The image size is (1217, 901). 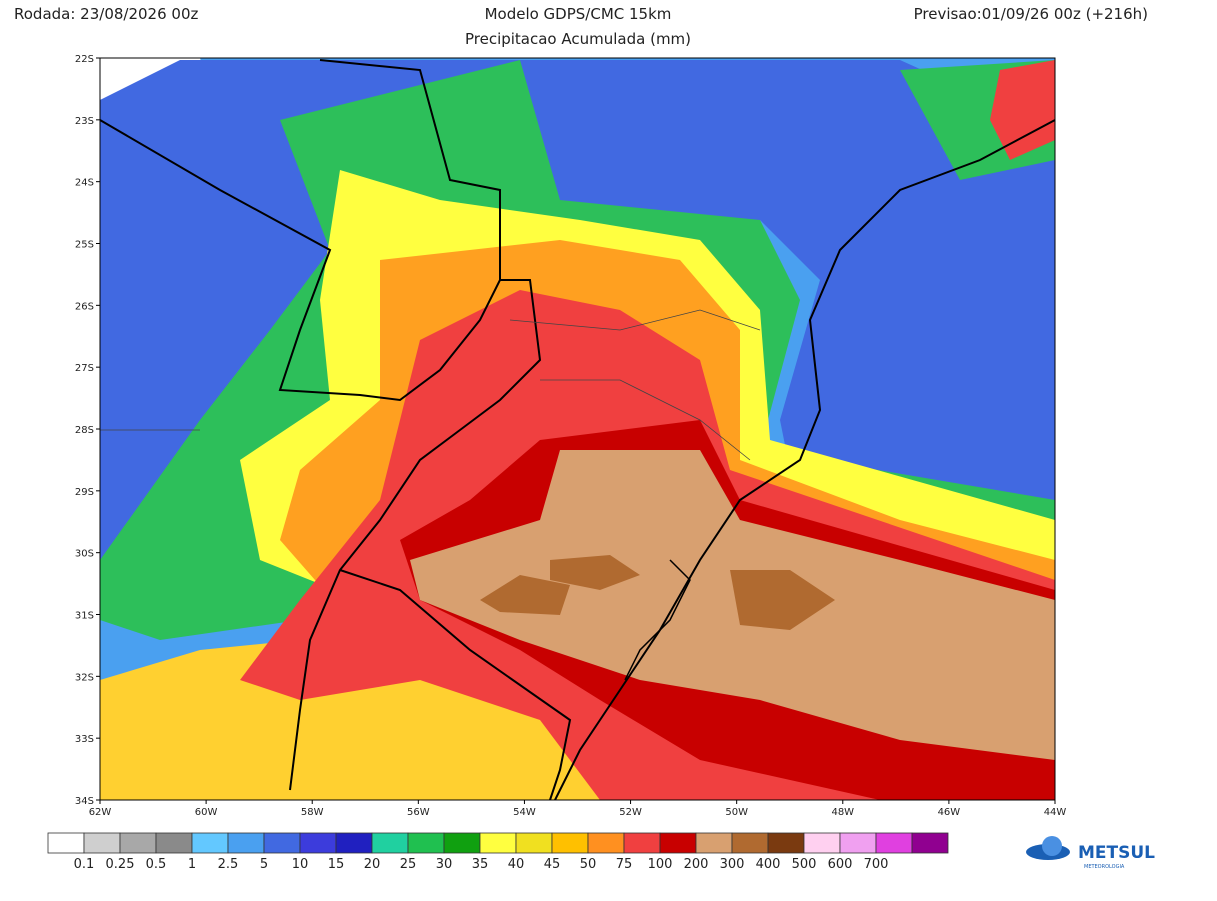 I want to click on lat-label: 25S, so click(x=84, y=245).